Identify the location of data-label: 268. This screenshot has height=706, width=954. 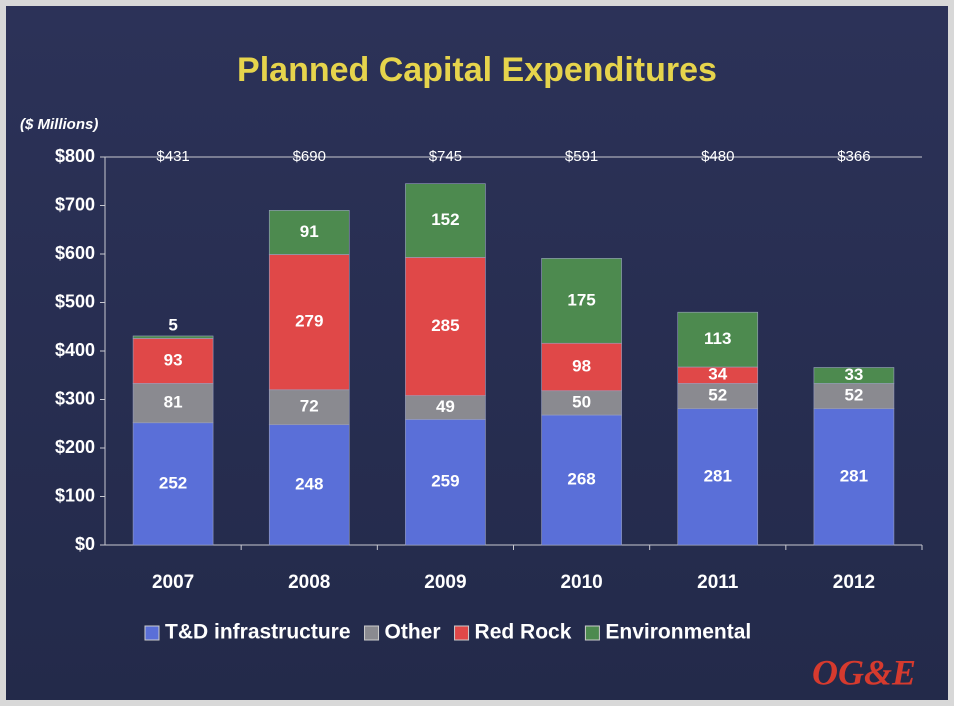
(581, 478).